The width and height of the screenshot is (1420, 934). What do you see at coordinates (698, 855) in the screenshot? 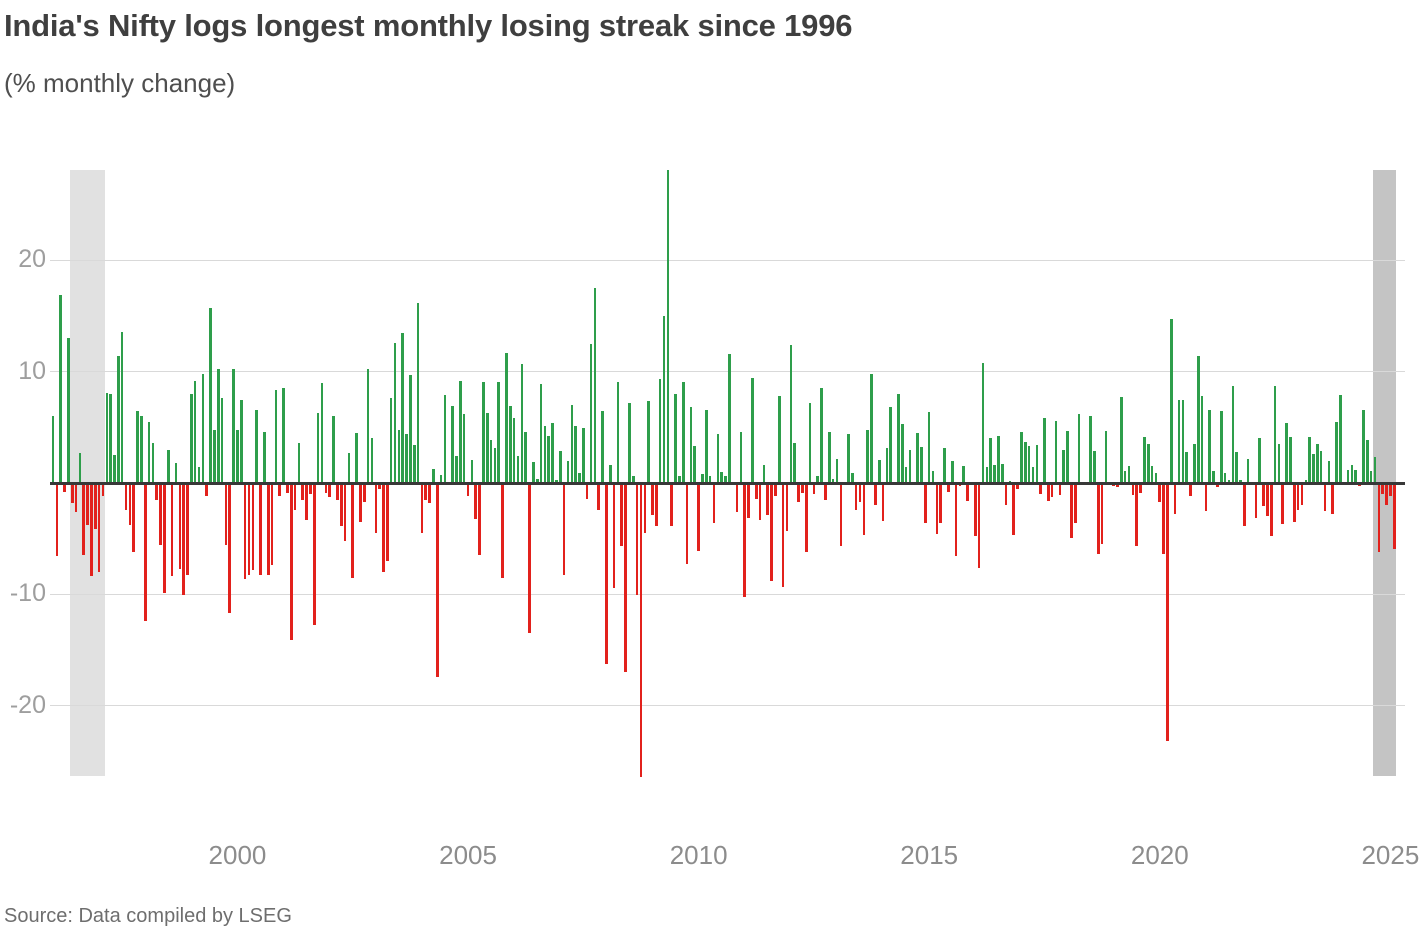
I see `x-tick-label: 2010` at bounding box center [698, 855].